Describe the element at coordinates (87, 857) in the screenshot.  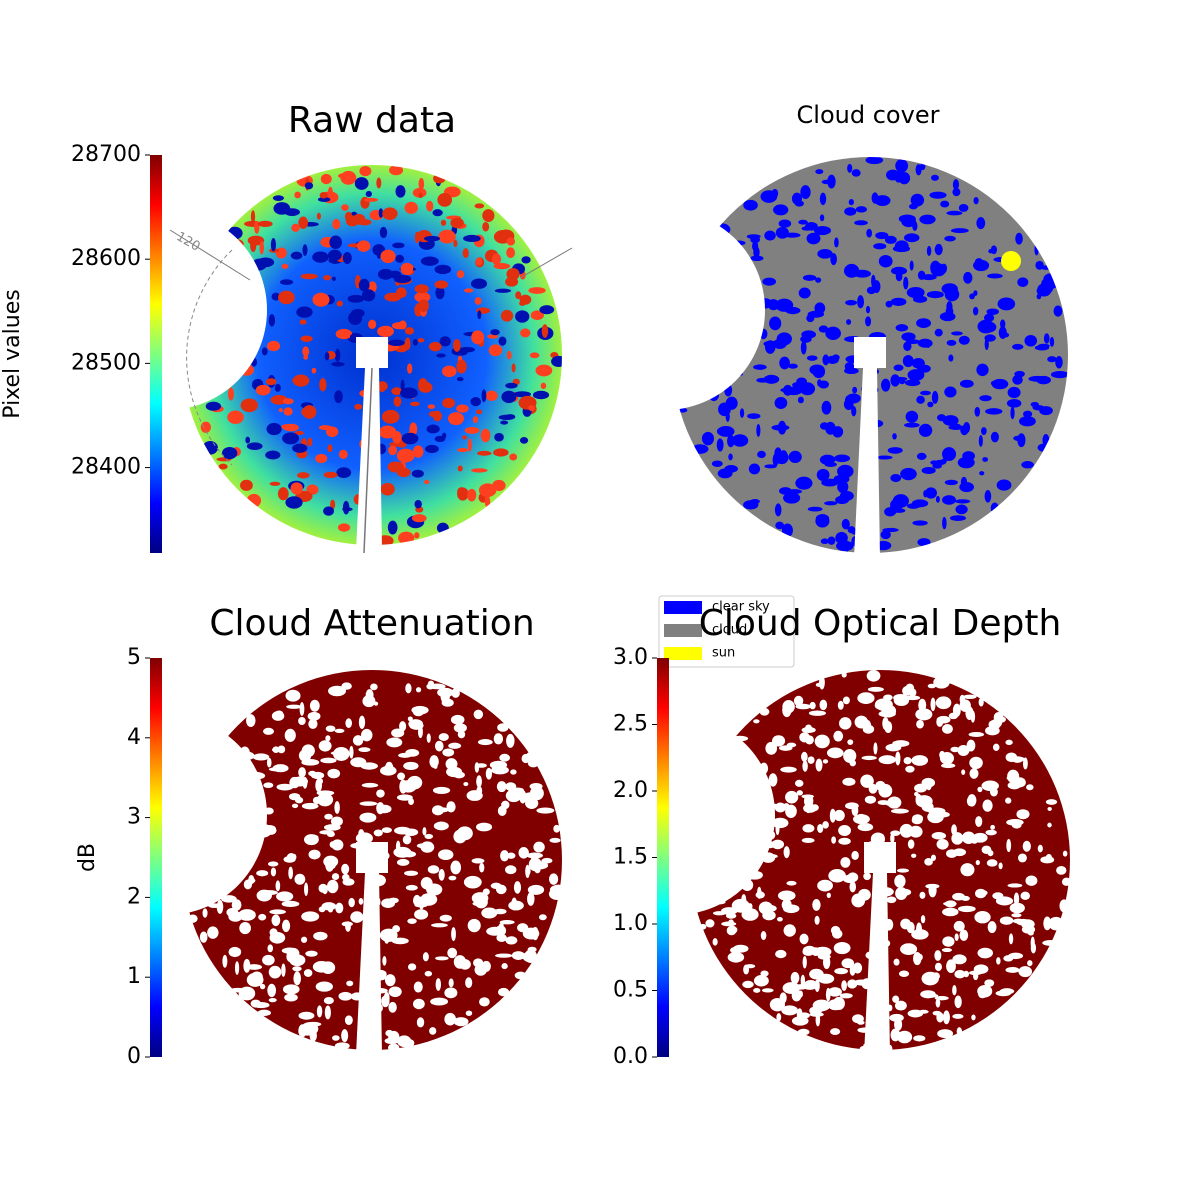
I see `colorbar-label: dB` at that location.